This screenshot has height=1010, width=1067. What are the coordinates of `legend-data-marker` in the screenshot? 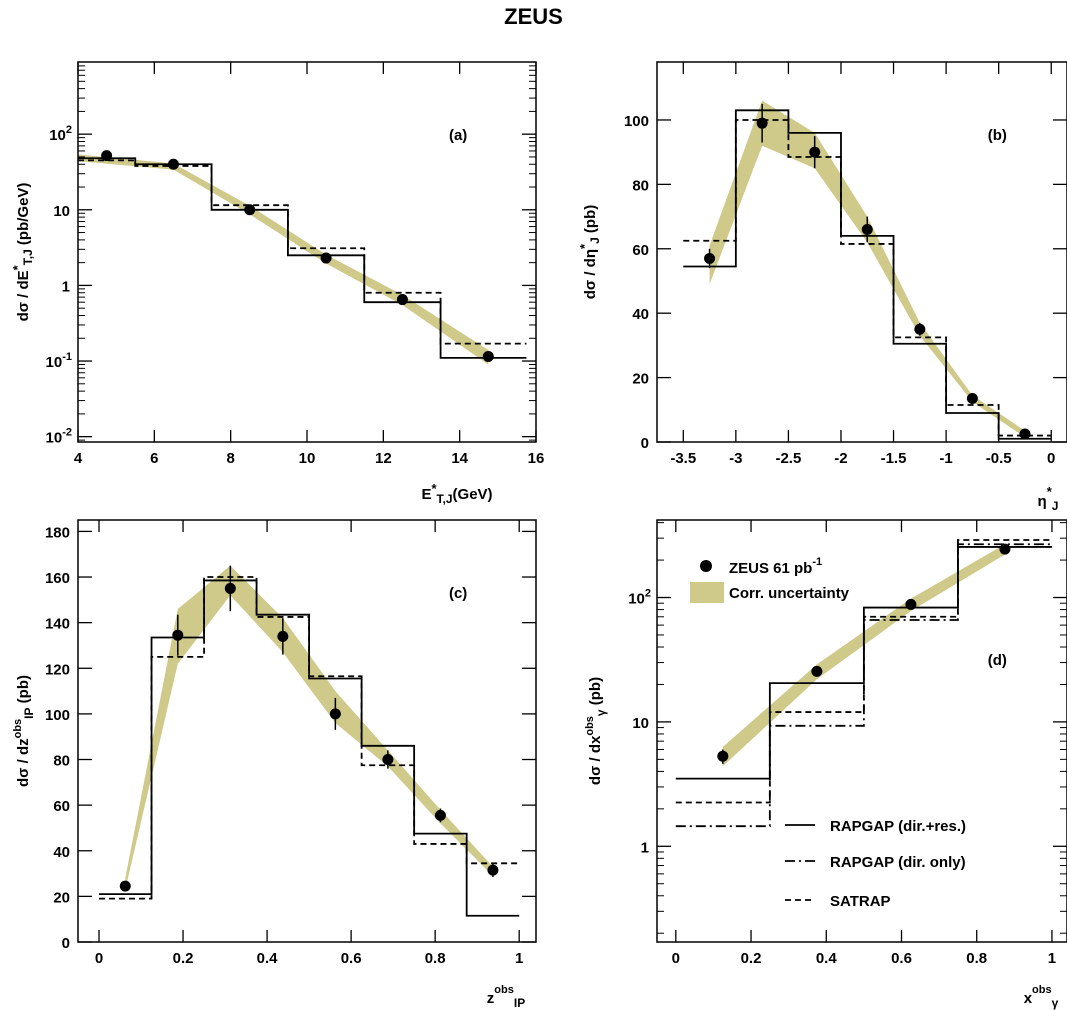 It's located at (706, 566).